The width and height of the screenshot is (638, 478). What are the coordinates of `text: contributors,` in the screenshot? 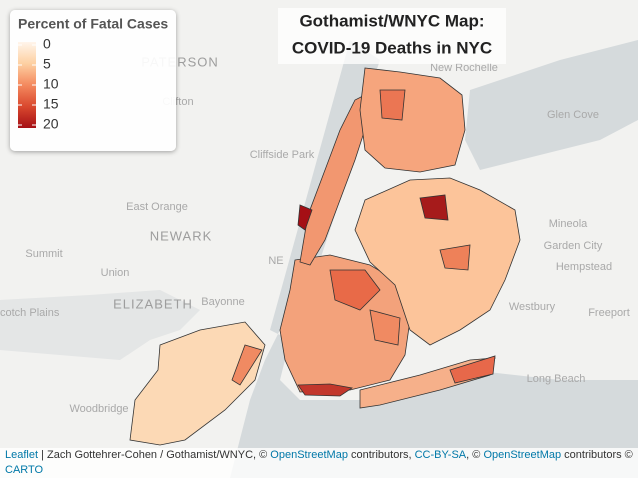 It's located at (381, 455).